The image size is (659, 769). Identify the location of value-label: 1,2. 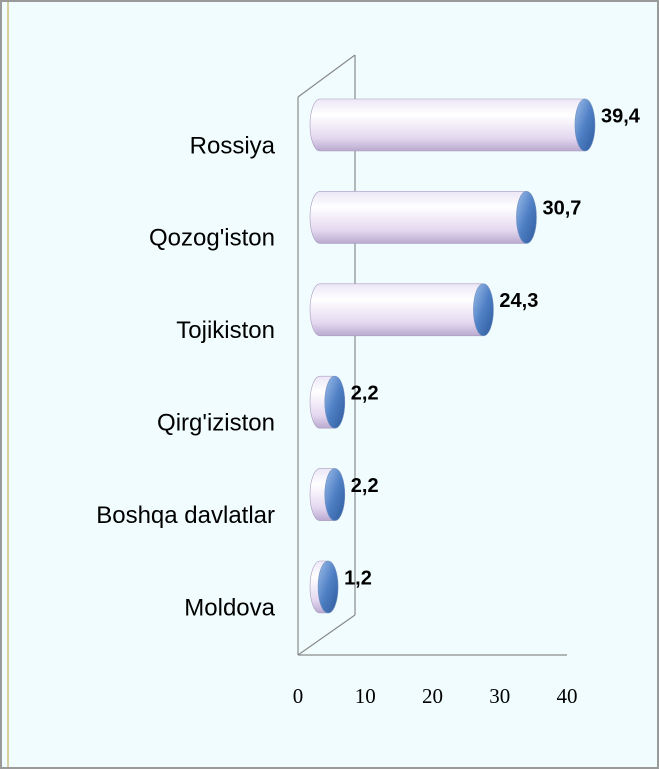
(358, 578).